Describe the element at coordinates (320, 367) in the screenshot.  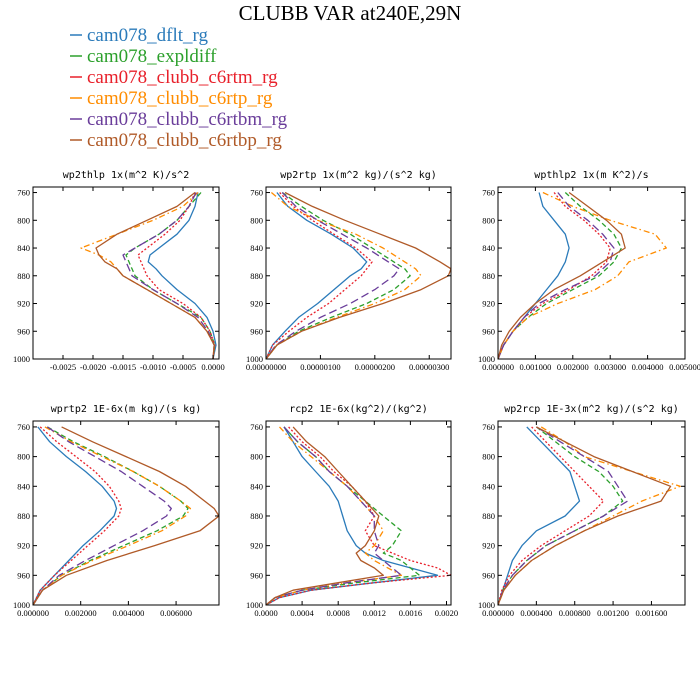
I see `x-tick-label: 0.00000100` at that location.